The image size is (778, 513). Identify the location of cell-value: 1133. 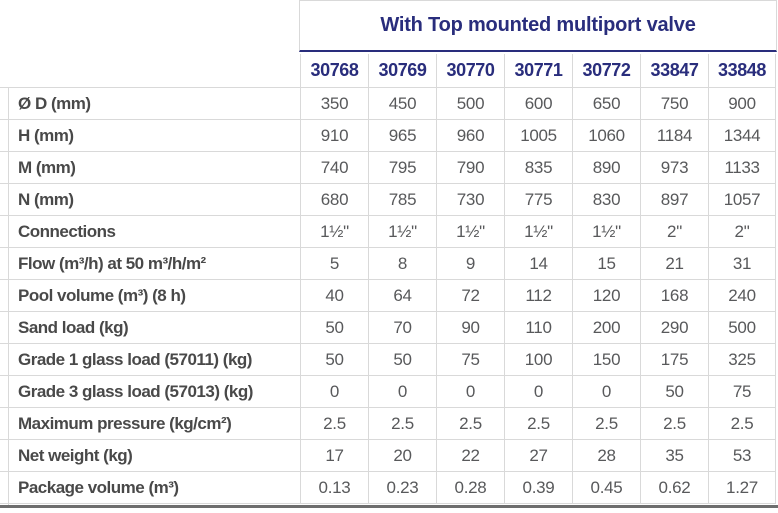
(742, 167).